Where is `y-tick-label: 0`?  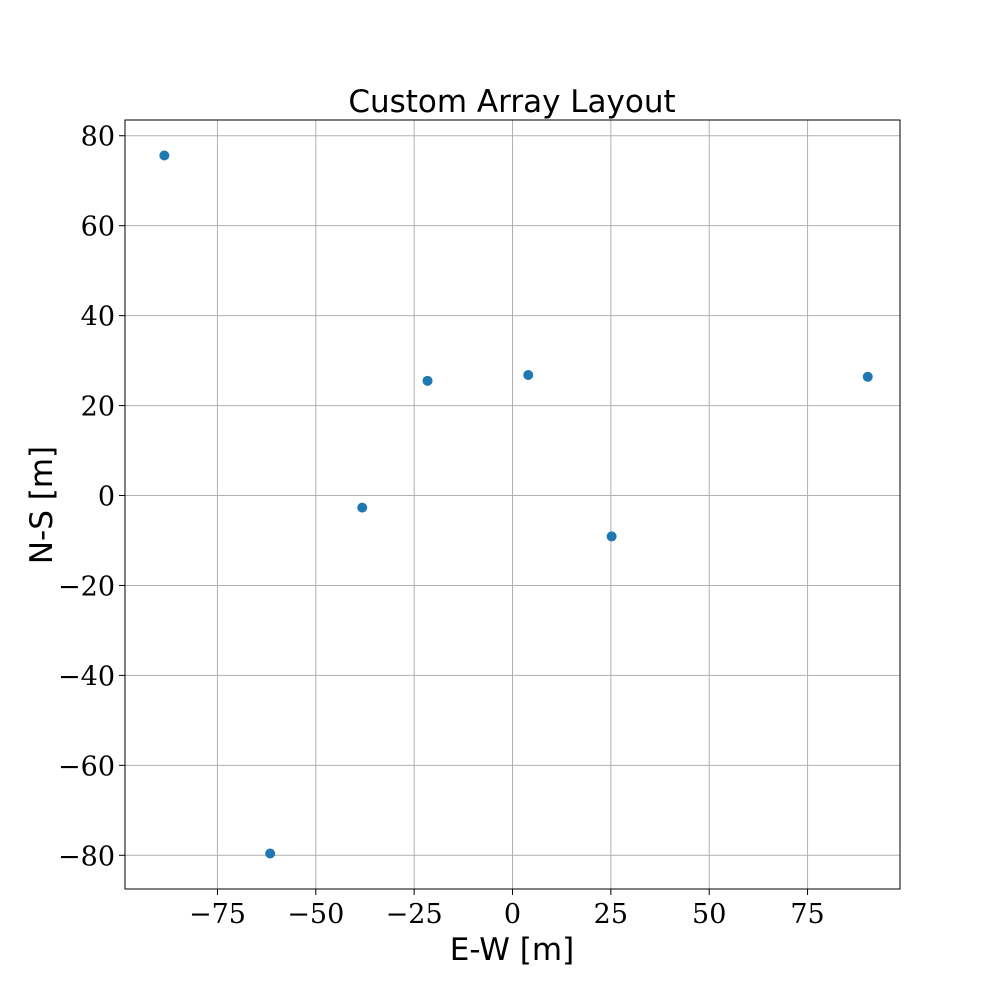 y-tick-label: 0 is located at coordinates (106, 497).